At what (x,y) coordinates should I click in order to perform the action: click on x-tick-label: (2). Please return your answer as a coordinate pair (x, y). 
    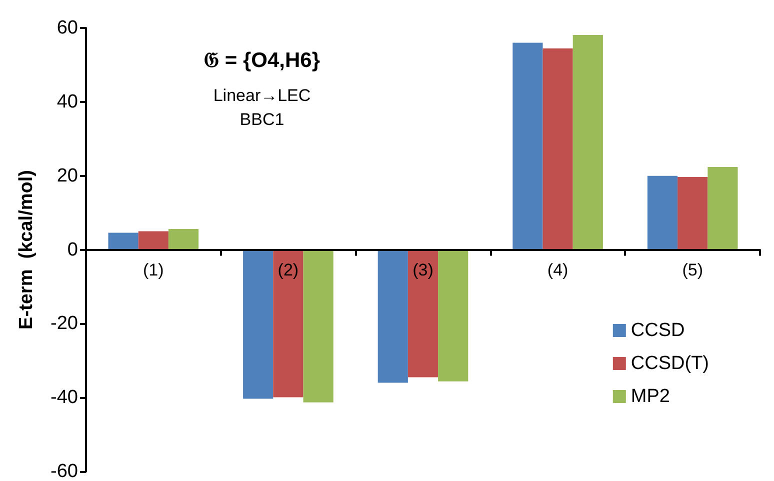
    Looking at the image, I should click on (288, 270).